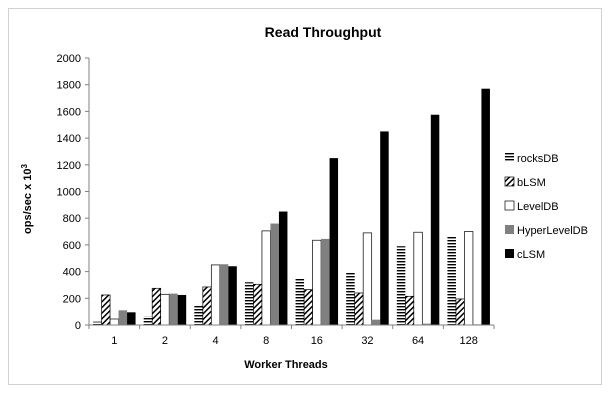 The image size is (611, 393). What do you see at coordinates (418, 341) in the screenshot?
I see `x-tick-label: 64` at bounding box center [418, 341].